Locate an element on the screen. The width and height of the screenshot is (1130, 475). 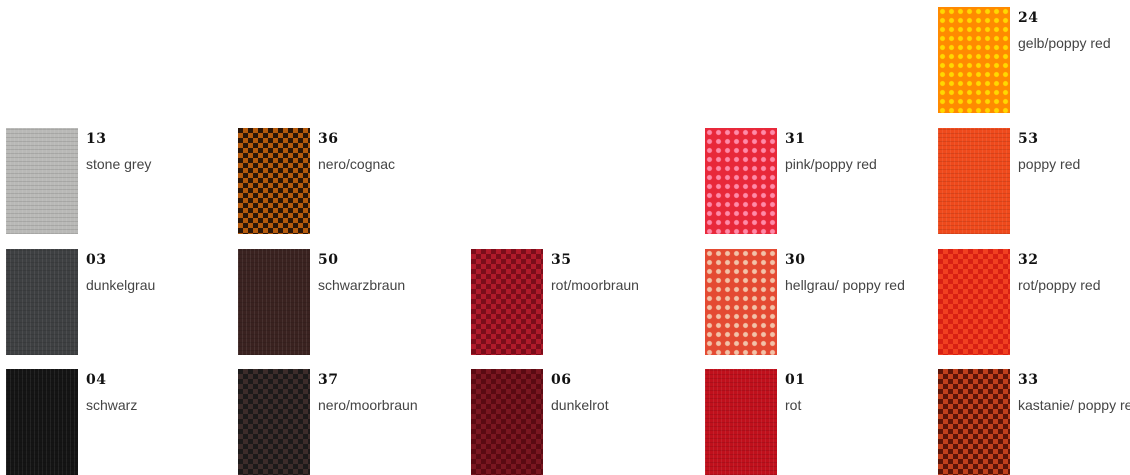
swatch-name: stone grey is located at coordinates (119, 164).